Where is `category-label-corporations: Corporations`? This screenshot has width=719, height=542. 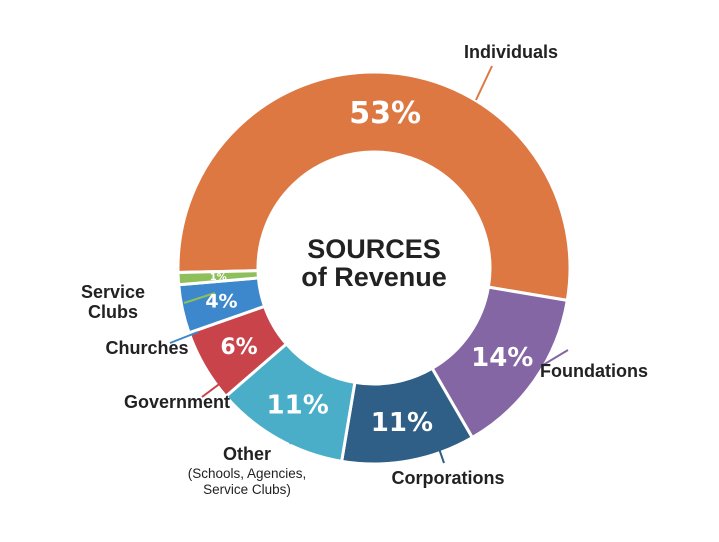
category-label-corporations: Corporations is located at coordinates (447, 478).